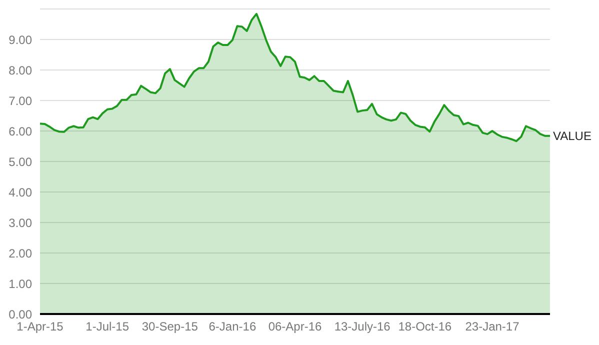 The image size is (599, 345). I want to click on y-tick-label: 1.00, so click(20, 283).